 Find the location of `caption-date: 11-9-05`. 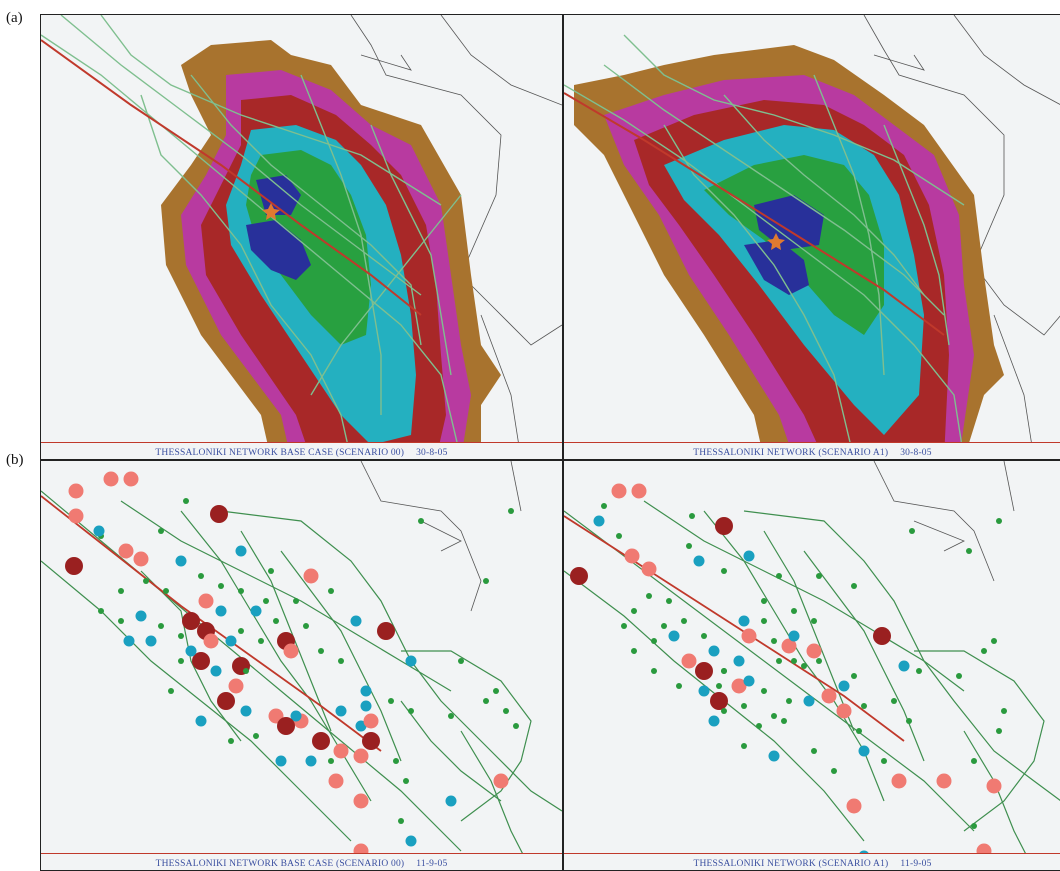

caption-date: 11-9-05 is located at coordinates (432, 864).